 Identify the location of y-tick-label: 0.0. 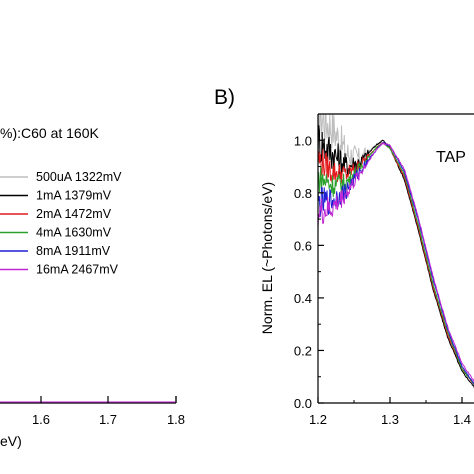
(303, 403).